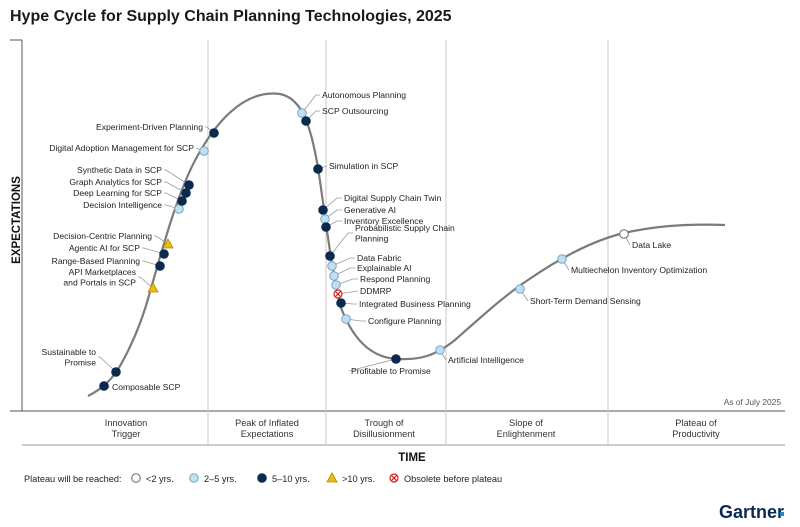 Image resolution: width=800 pixels, height=527 pixels. What do you see at coordinates (104, 248) in the screenshot?
I see `point-label-agentic-ai-for-scp: Agentic AI for SCP` at bounding box center [104, 248].